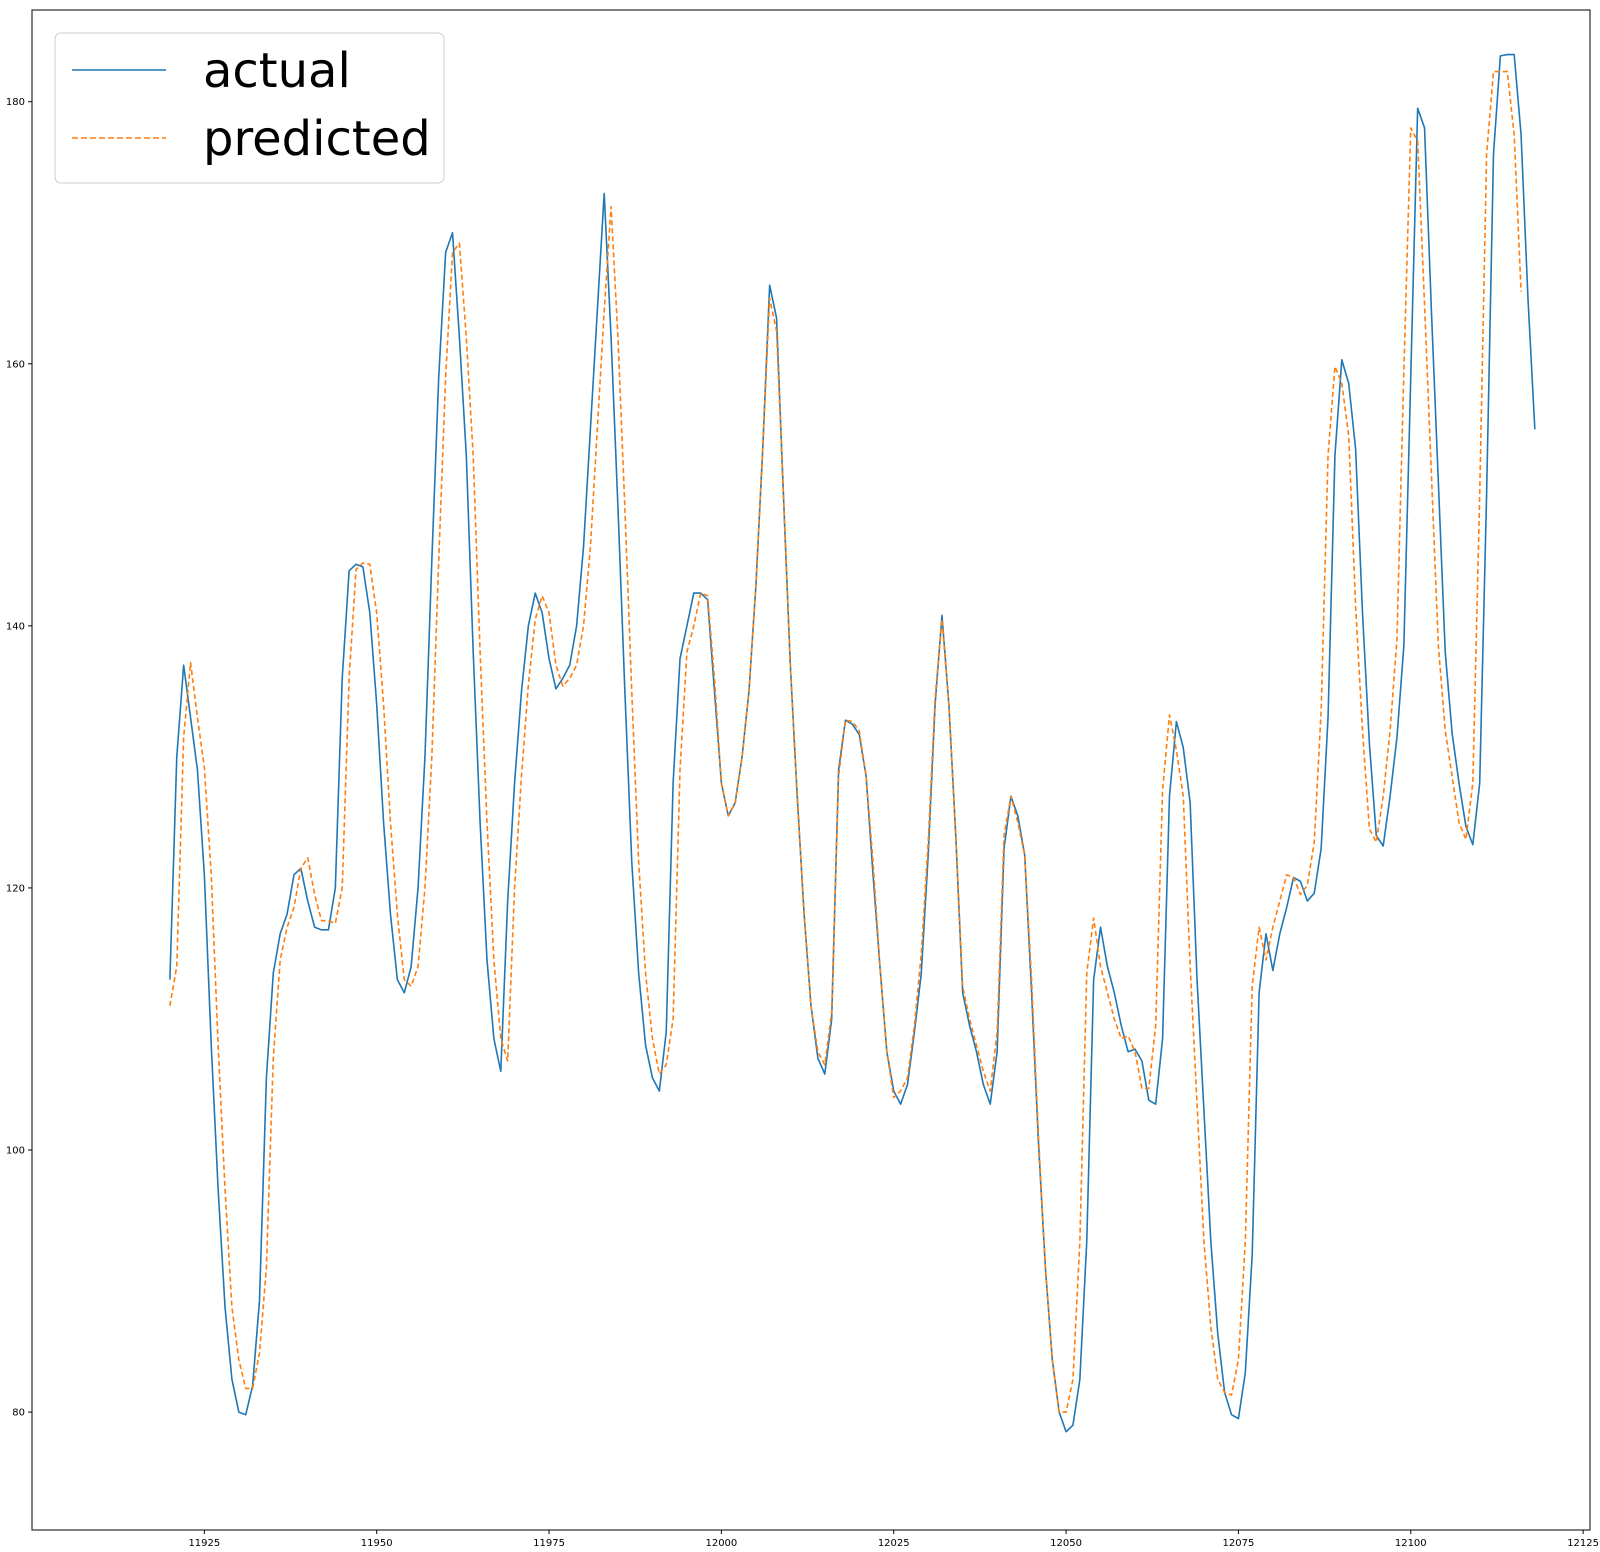 This screenshot has width=1600, height=1552. Describe the element at coordinates (1239, 1543) in the screenshot. I see `x-tick-label: 12075` at that location.